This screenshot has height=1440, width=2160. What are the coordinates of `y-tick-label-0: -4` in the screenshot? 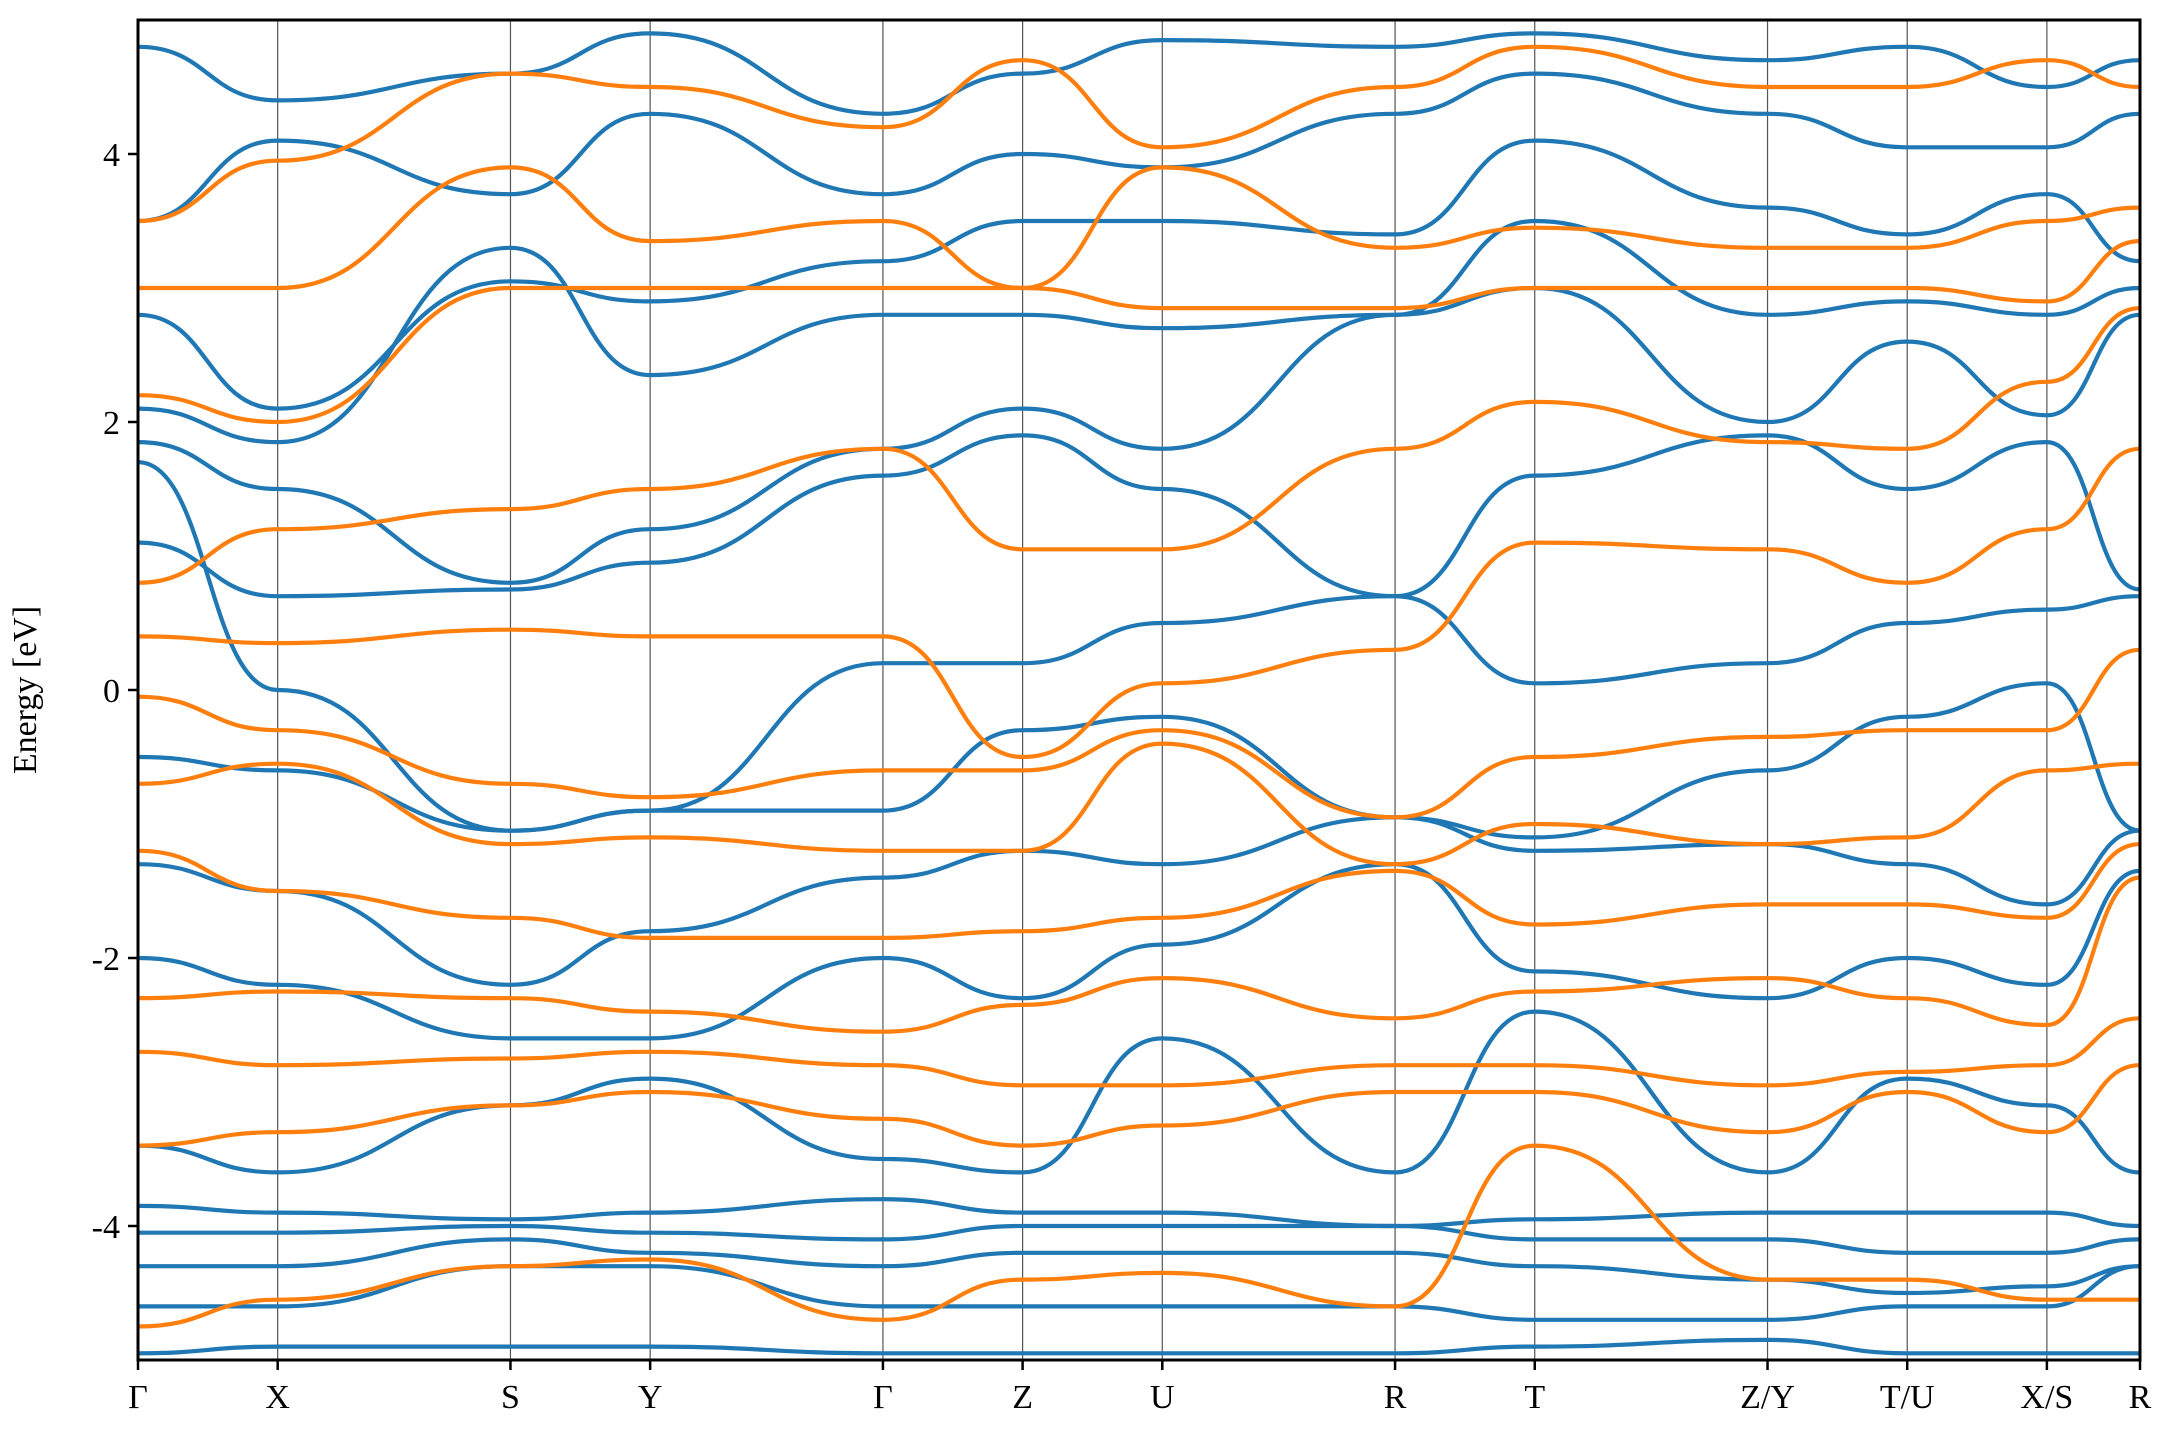 It's located at (106, 1227).